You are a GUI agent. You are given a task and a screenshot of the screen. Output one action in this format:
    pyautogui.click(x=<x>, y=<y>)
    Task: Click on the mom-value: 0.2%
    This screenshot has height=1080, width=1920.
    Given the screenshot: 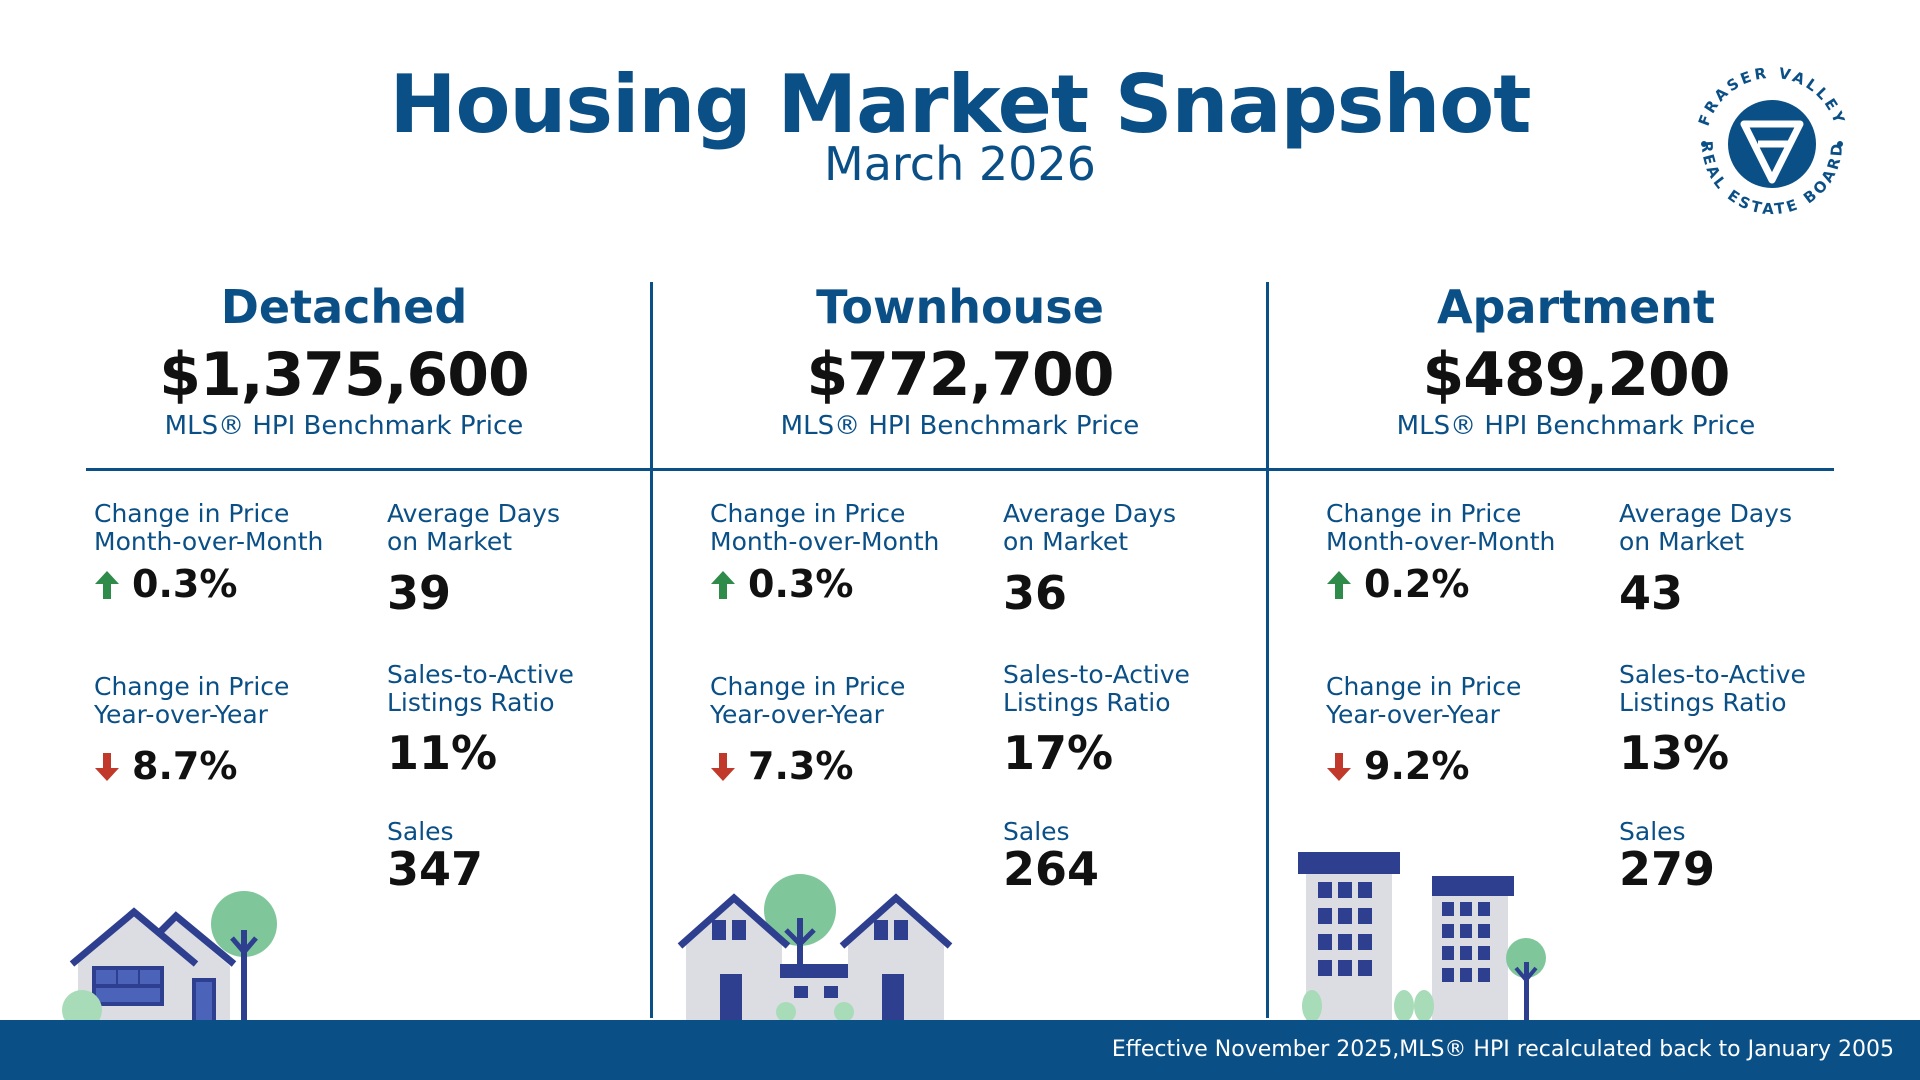 What is the action you would take?
    pyautogui.click(x=1417, y=584)
    